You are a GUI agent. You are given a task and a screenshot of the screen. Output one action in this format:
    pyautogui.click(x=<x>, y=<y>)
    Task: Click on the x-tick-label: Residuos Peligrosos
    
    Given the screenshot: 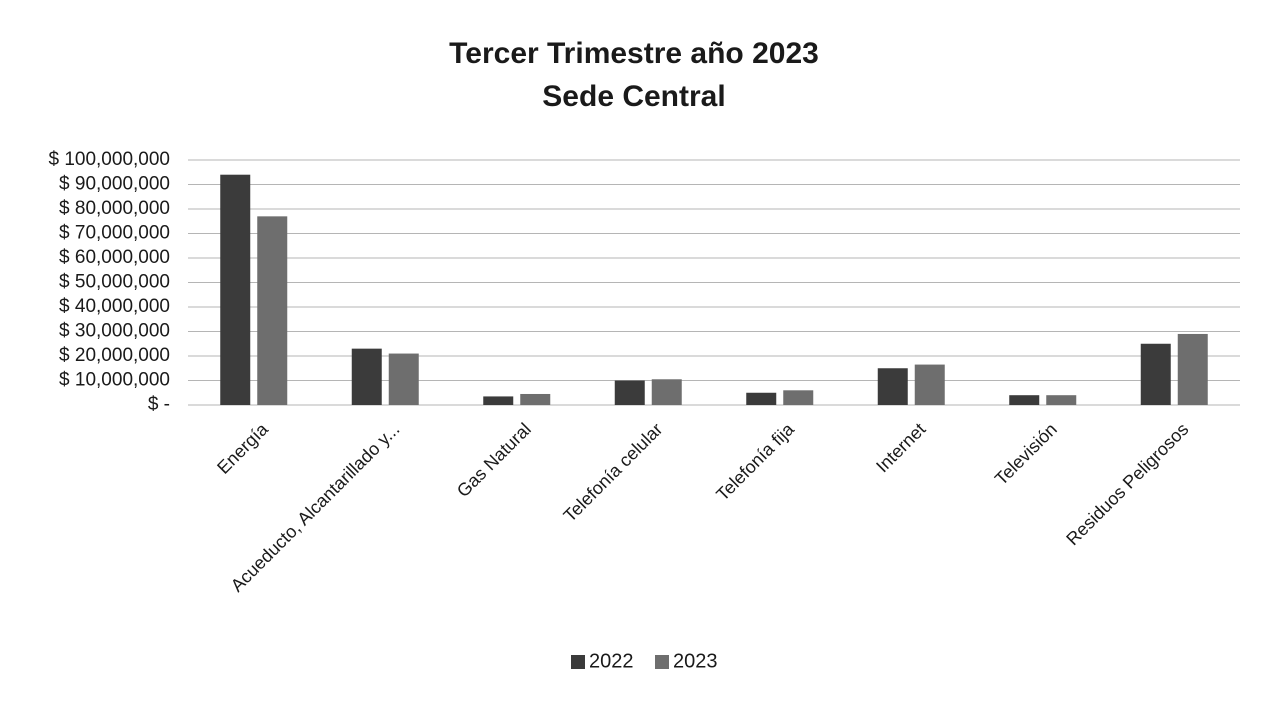 What is the action you would take?
    pyautogui.click(x=1127, y=484)
    